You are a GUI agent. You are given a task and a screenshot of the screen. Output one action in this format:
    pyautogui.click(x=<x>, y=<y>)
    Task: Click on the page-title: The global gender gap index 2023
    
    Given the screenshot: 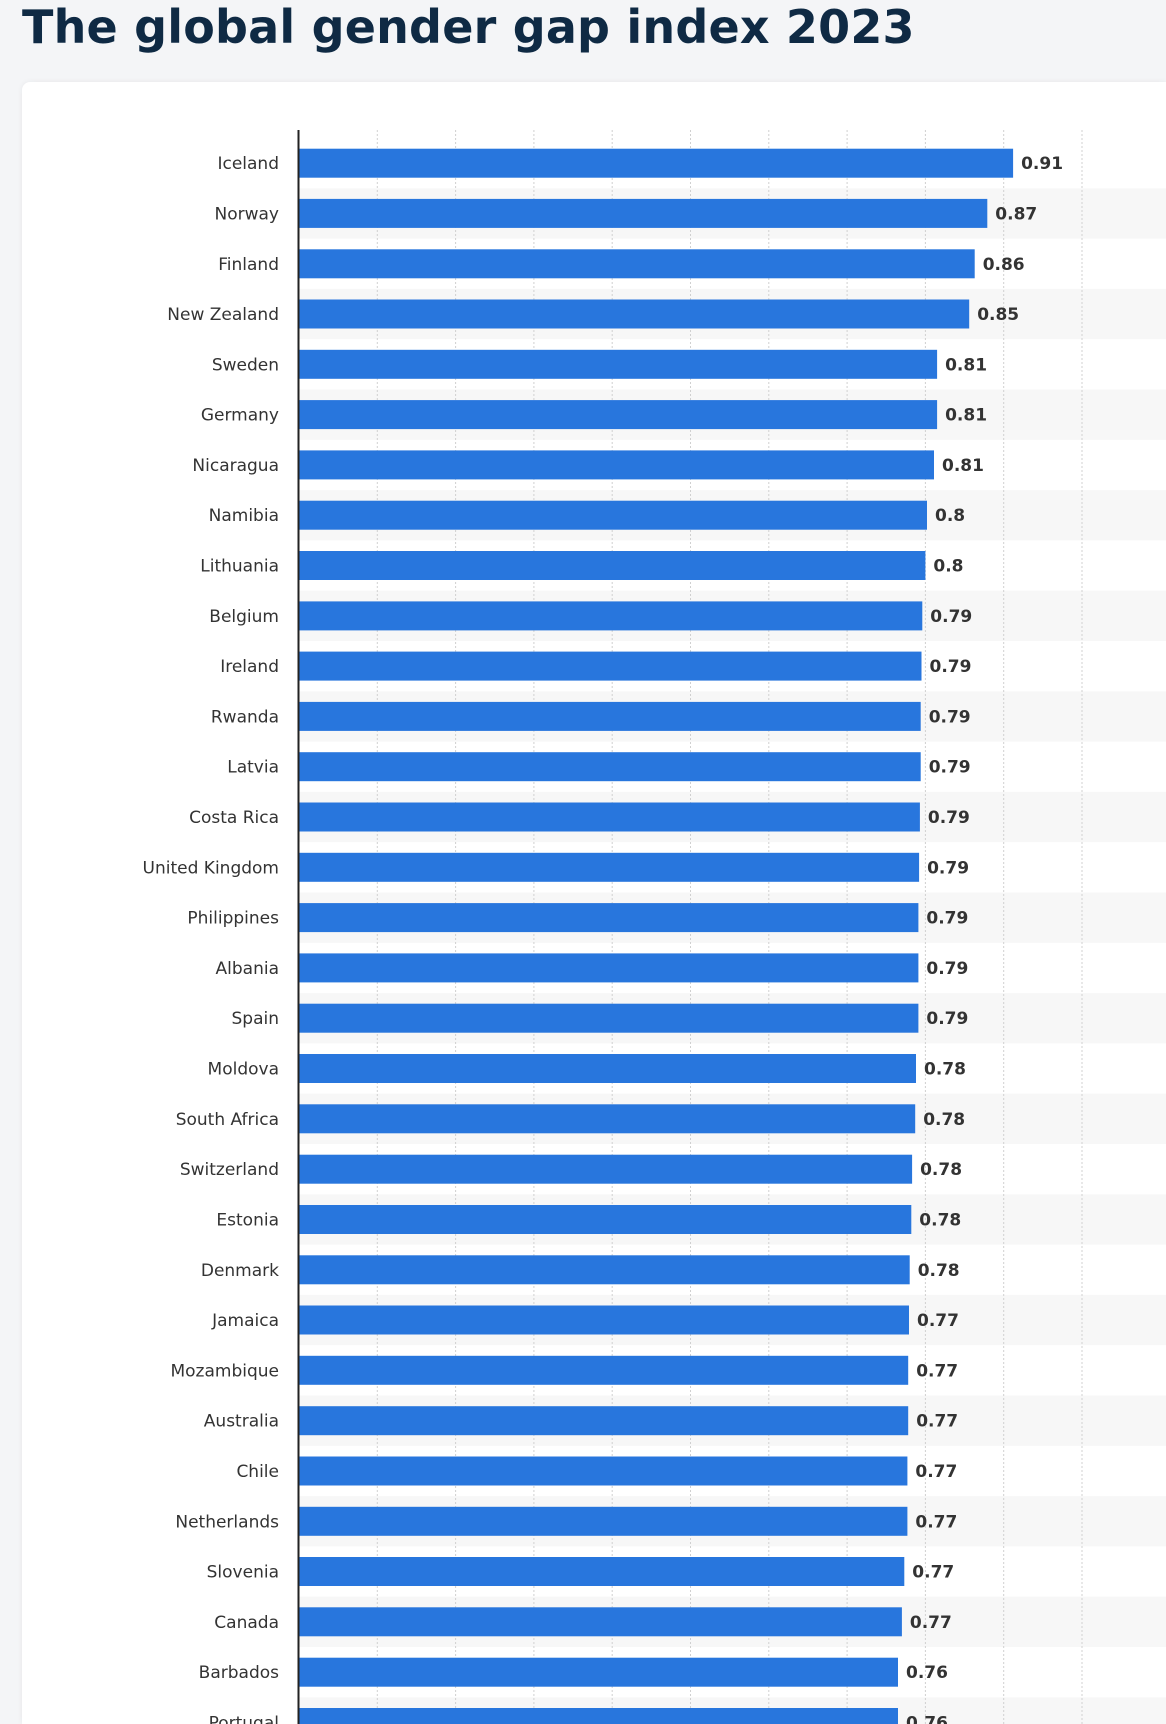 What is the action you would take?
    pyautogui.click(x=468, y=27)
    